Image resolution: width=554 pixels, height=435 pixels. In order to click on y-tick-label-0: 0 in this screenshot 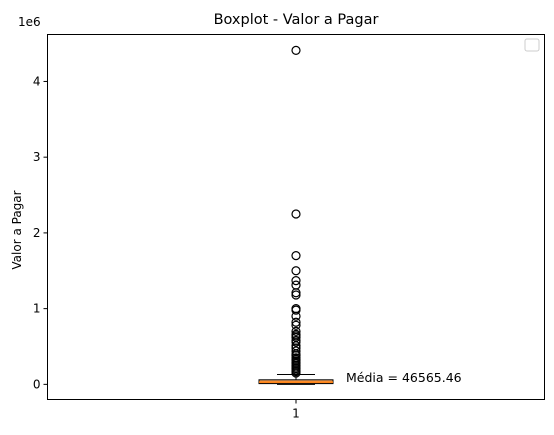, I will do `click(37, 384)`.